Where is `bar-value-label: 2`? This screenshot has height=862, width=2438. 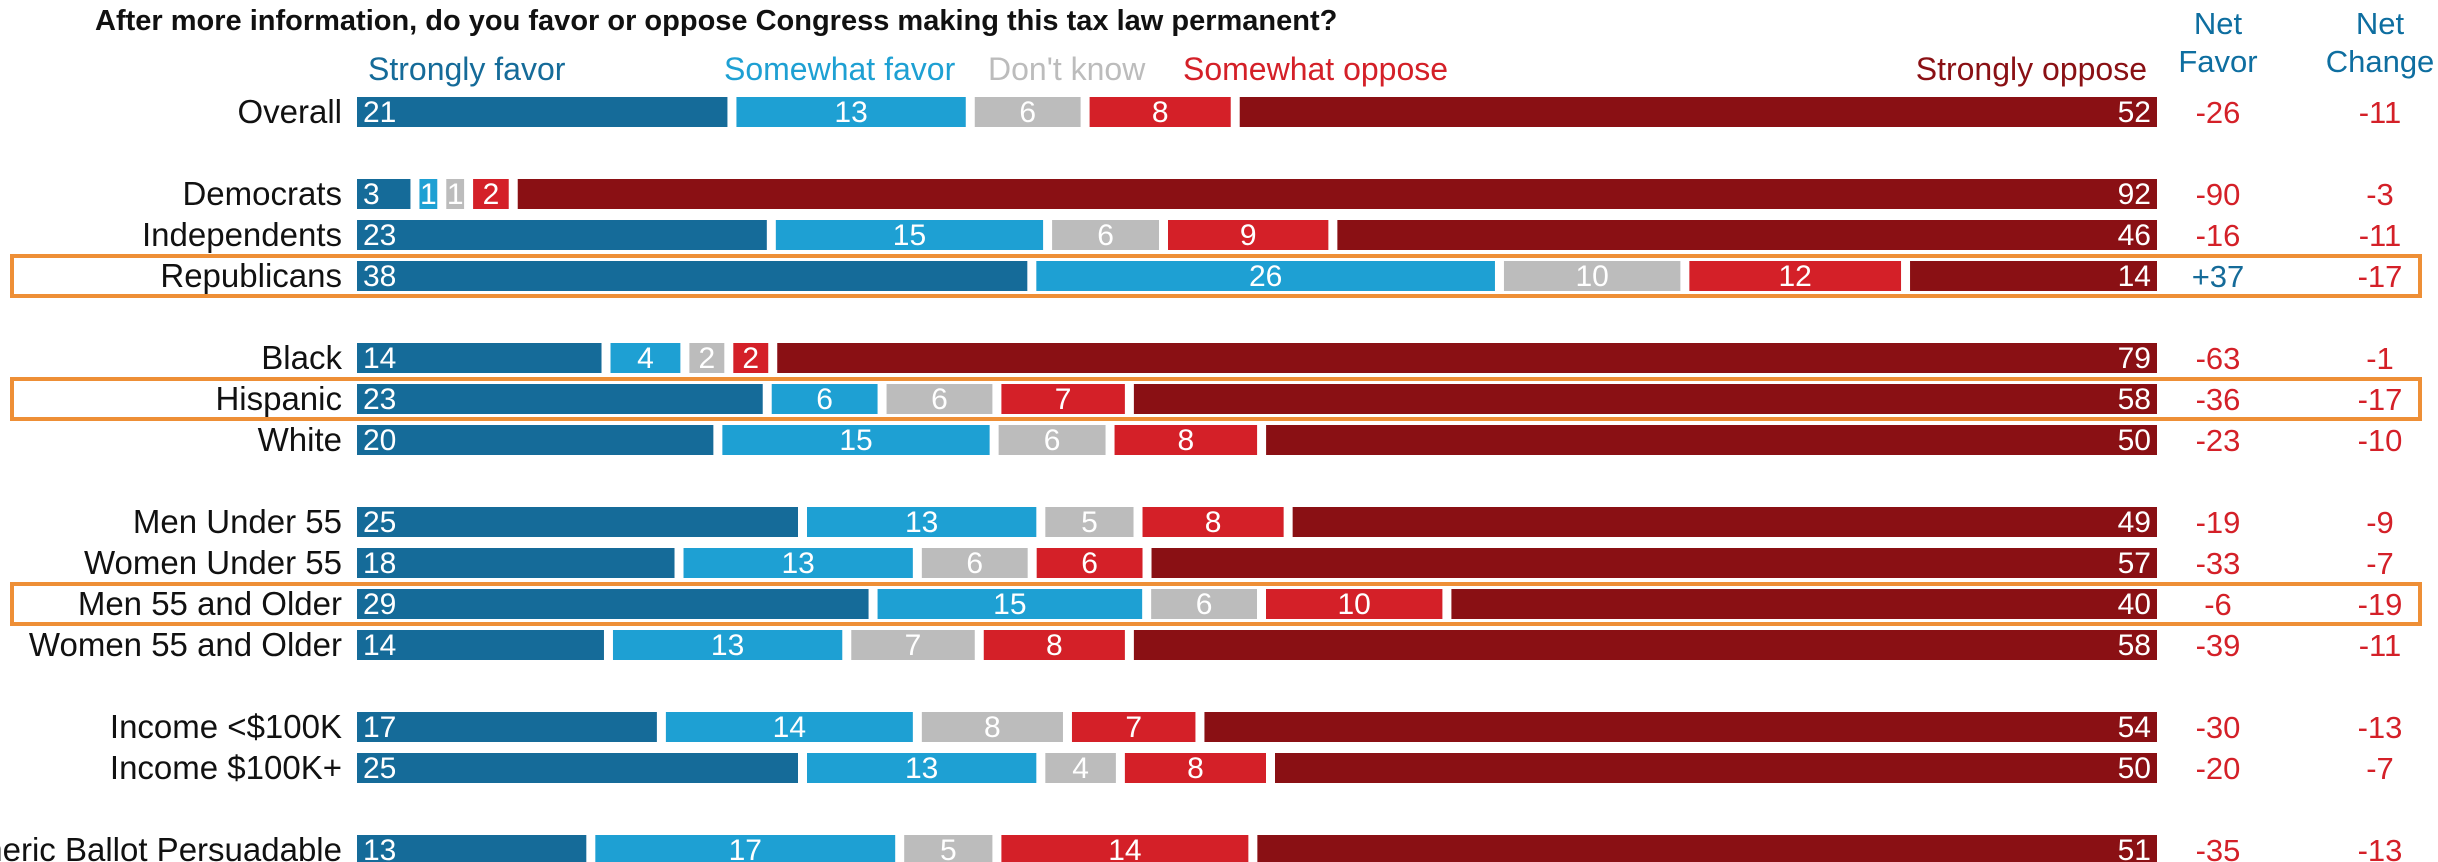 bar-value-label: 2 is located at coordinates (491, 194).